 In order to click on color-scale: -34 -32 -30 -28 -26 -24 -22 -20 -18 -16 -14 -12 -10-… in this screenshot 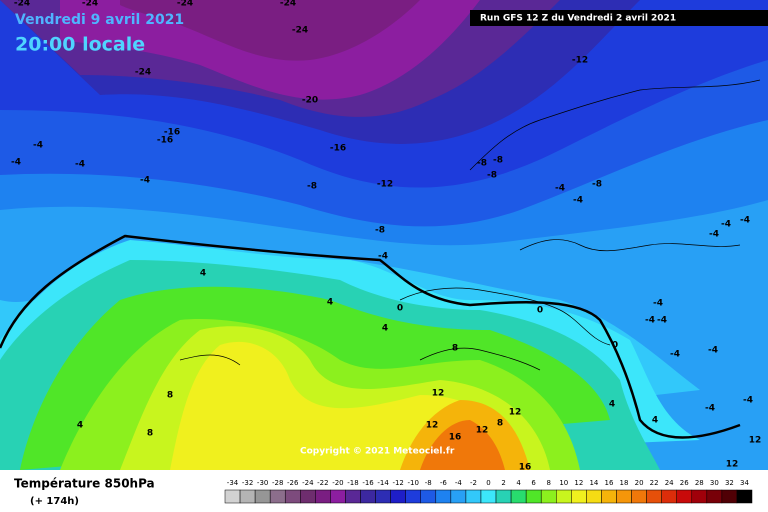, I will do `click(488, 491)`.